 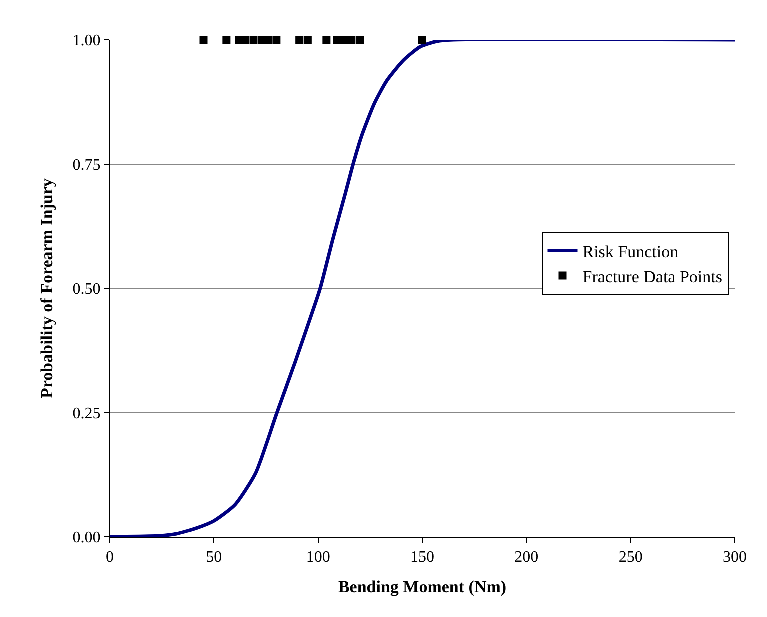 I want to click on x-tick-label: 50, so click(x=214, y=557).